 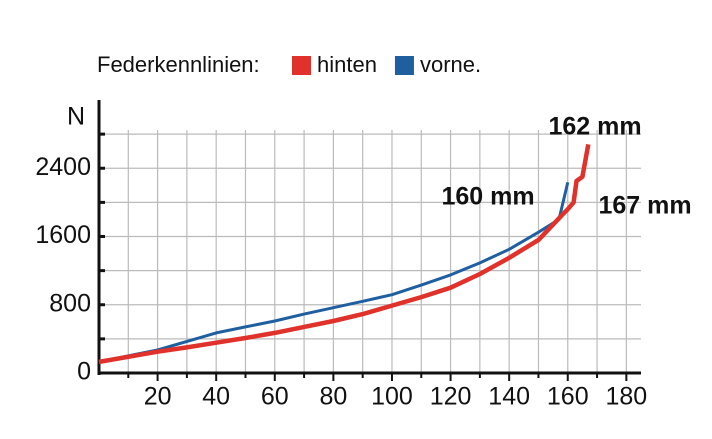 I want to click on y-tick-label: 800, so click(x=70, y=303).